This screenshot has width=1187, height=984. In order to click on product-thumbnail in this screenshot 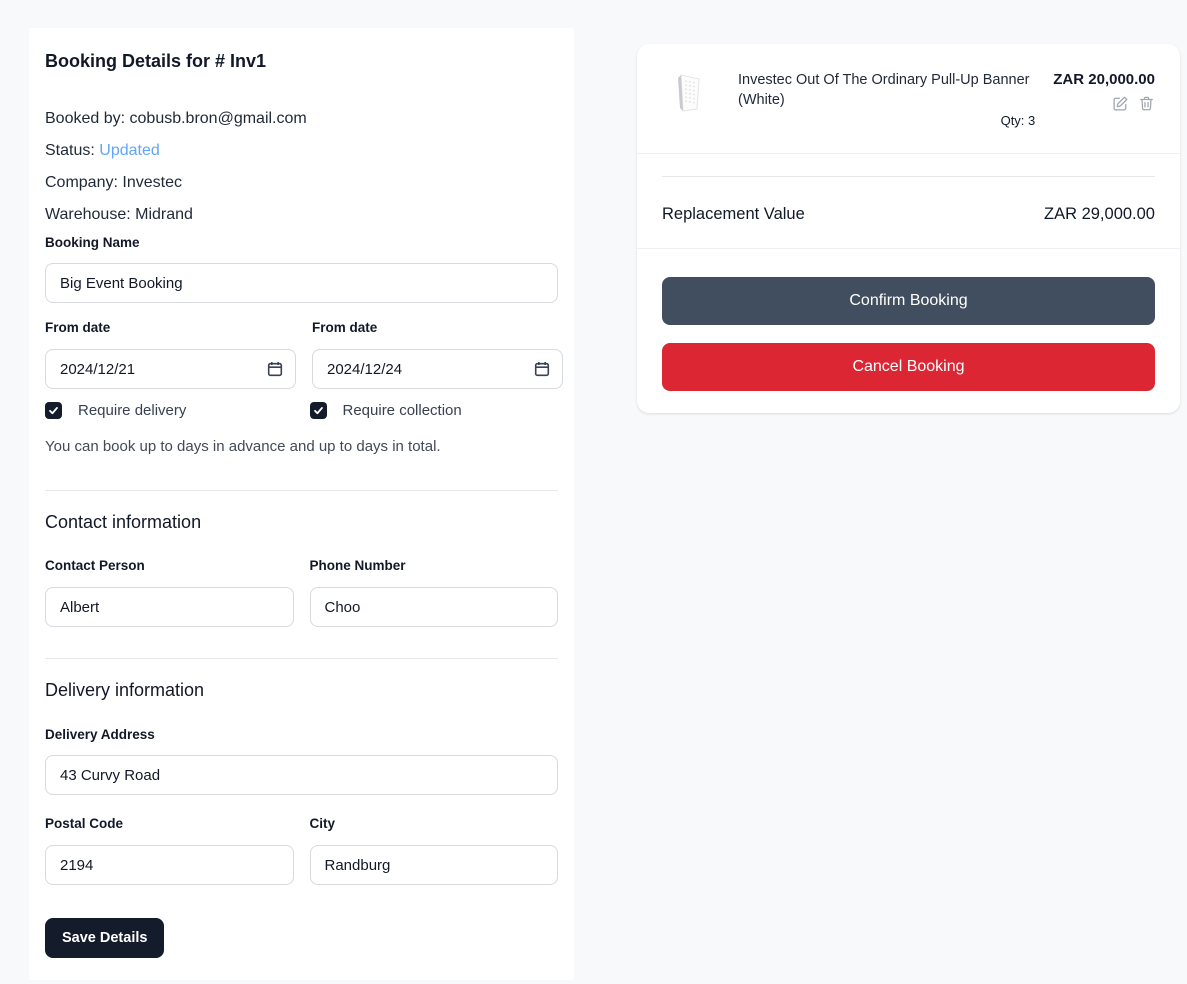, I will do `click(689, 93)`.